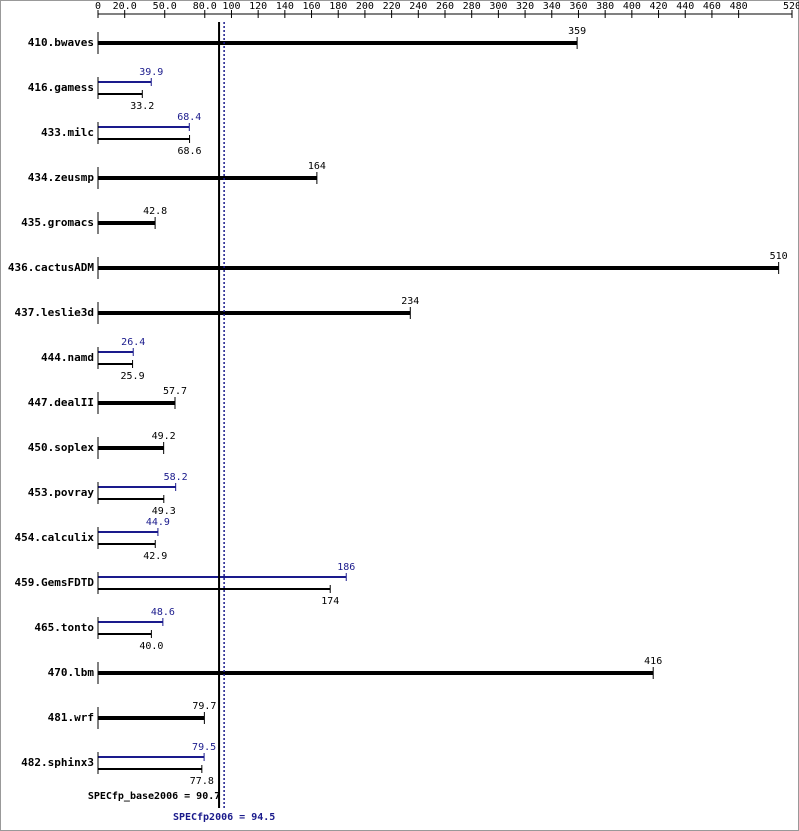 Image resolution: width=799 pixels, height=831 pixels. Describe the element at coordinates (410, 301) in the screenshot. I see `value-label: 234` at that location.